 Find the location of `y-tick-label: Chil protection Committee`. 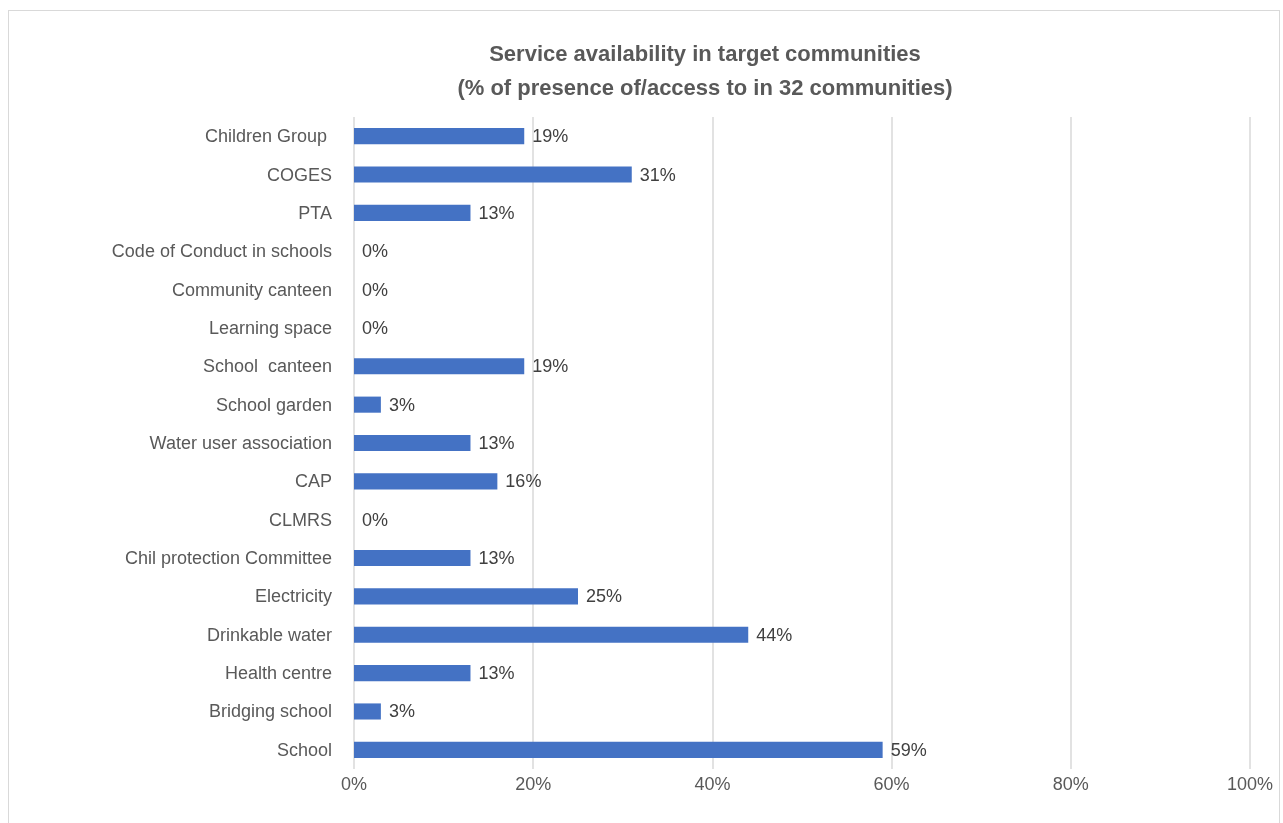

y-tick-label: Chil protection Committee is located at coordinates (228, 558).